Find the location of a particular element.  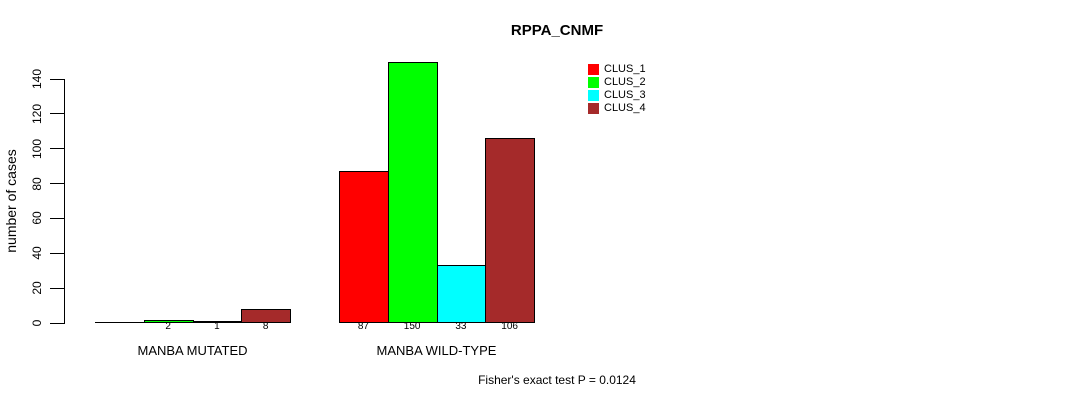

y-tick-label: 140 is located at coordinates (37, 79).